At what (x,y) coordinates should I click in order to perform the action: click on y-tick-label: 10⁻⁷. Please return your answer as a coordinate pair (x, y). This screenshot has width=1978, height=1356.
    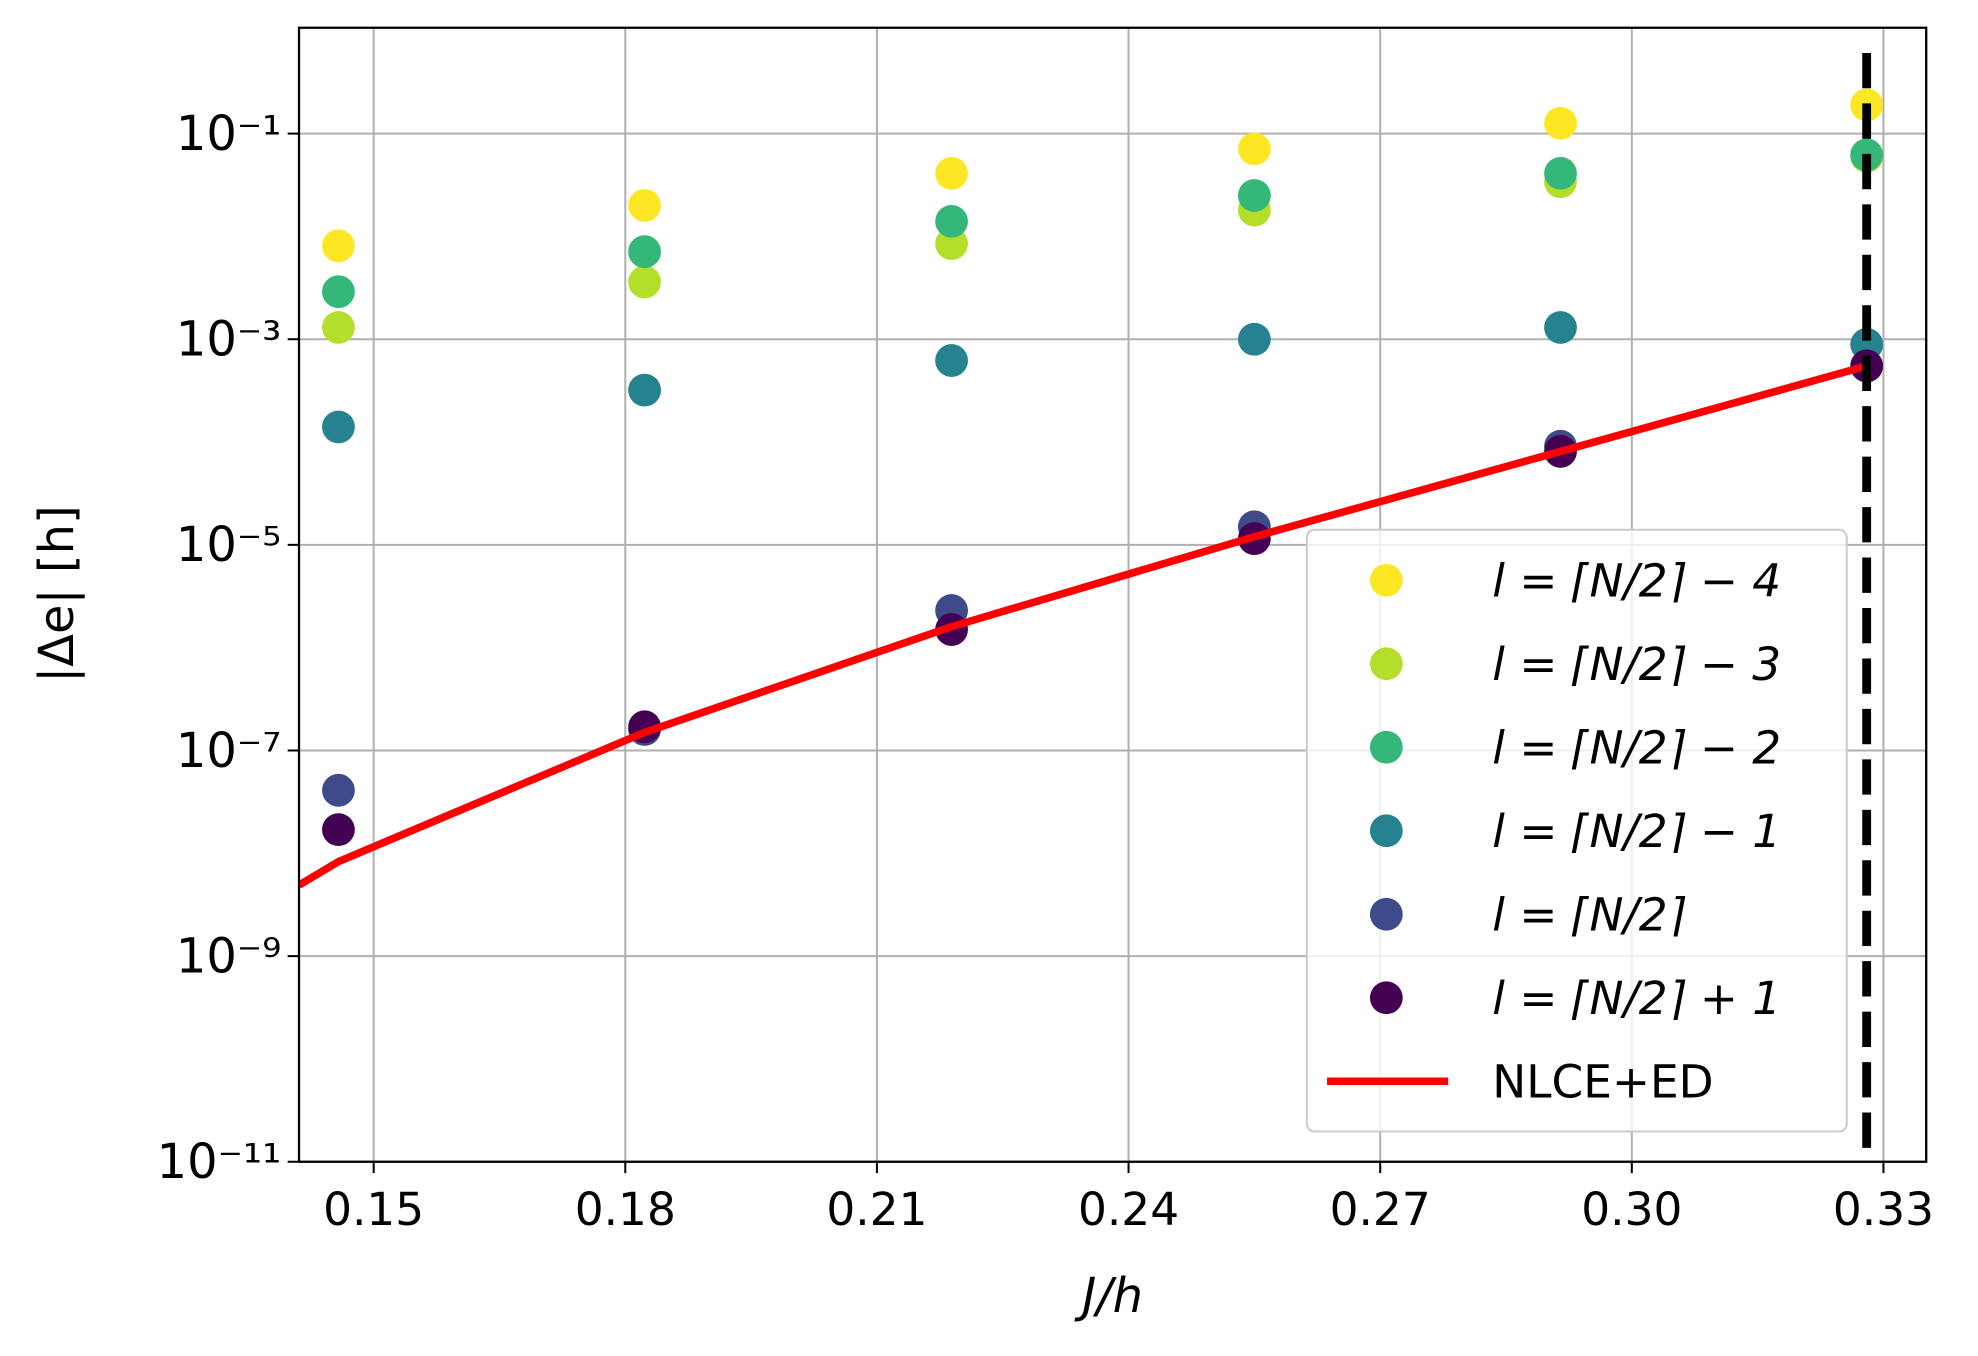
    Looking at the image, I should click on (228, 751).